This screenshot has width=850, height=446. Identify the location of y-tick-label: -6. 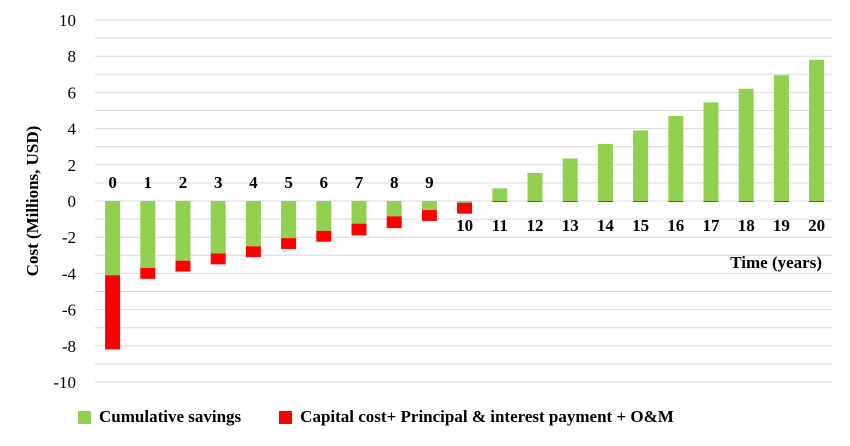
(69, 310).